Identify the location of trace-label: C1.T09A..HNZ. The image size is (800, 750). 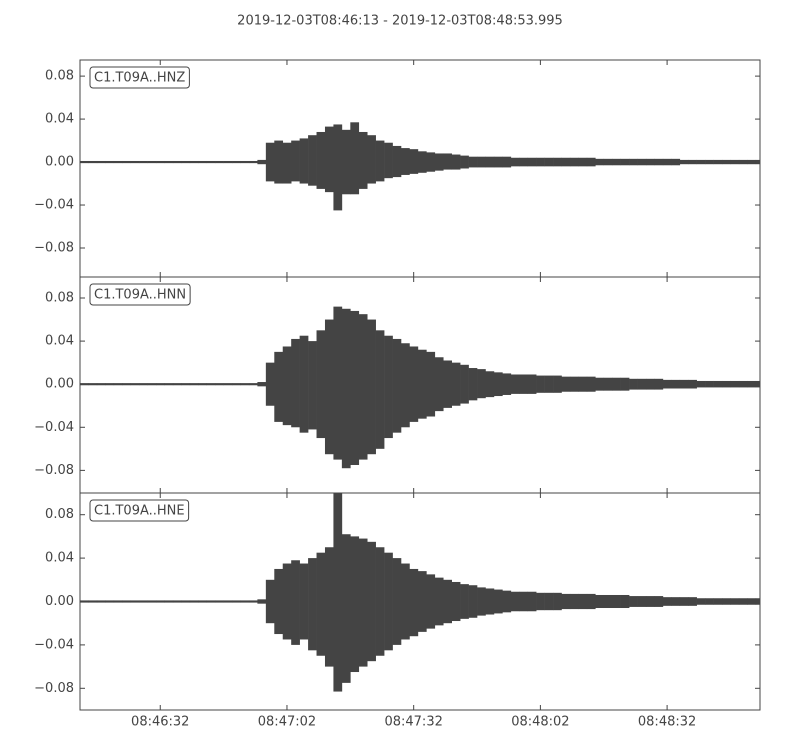
(139, 78).